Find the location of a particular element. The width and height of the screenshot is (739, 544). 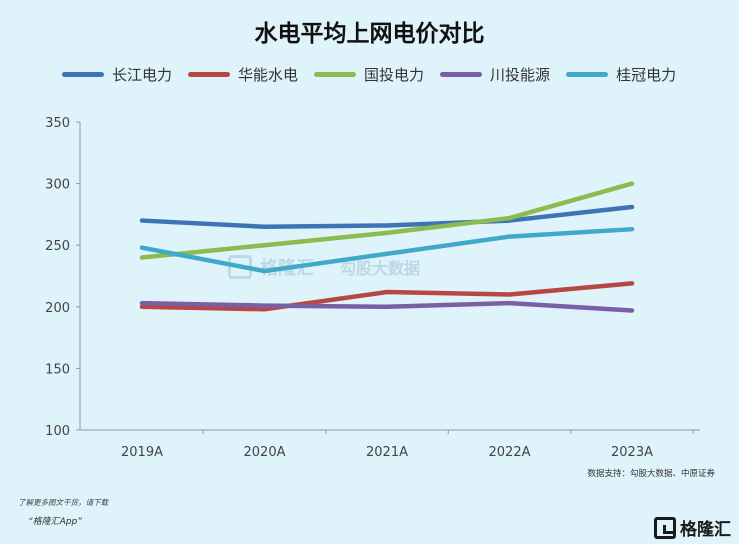

legend-item: 桂冠电力 is located at coordinates (621, 74).